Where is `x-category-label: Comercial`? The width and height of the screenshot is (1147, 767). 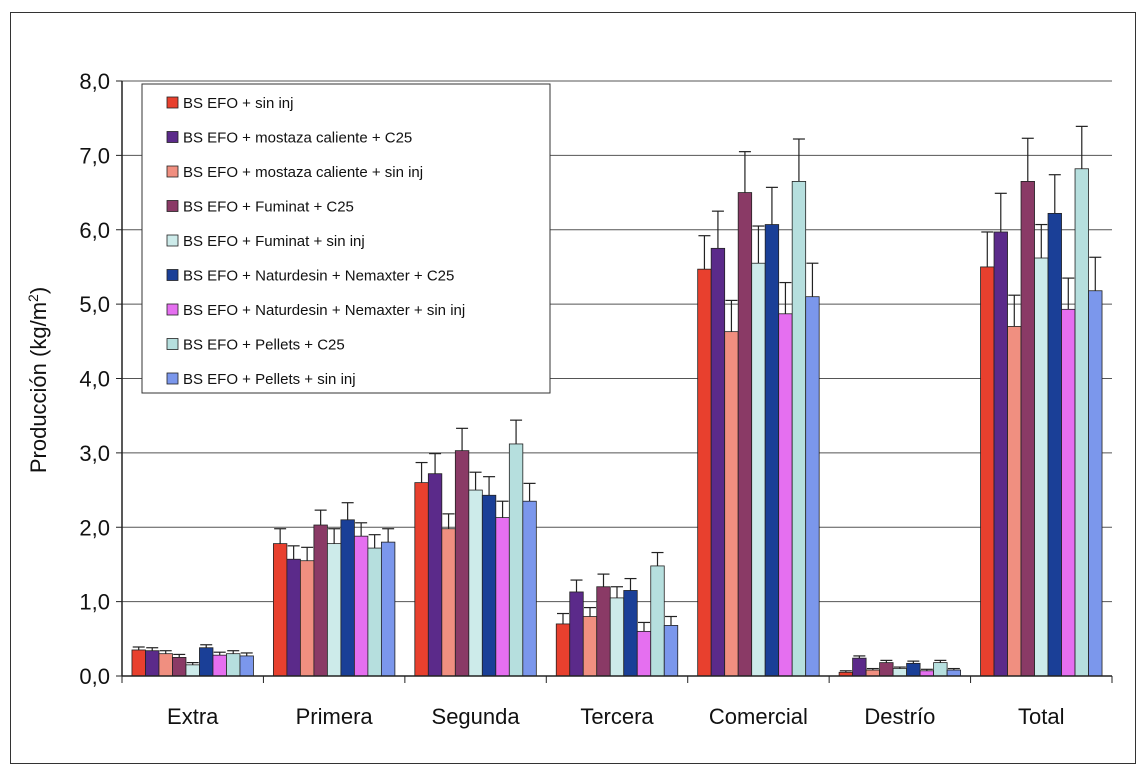
x-category-label: Comercial is located at coordinates (758, 716).